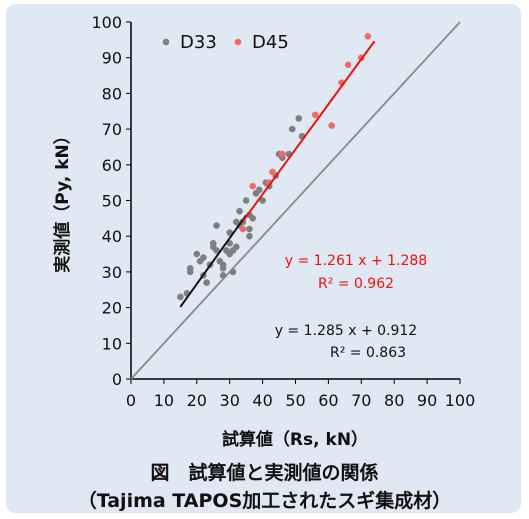 Image resolution: width=529 pixels, height=519 pixels. What do you see at coordinates (112, 165) in the screenshot?
I see `y-tick-label: 60` at bounding box center [112, 165].